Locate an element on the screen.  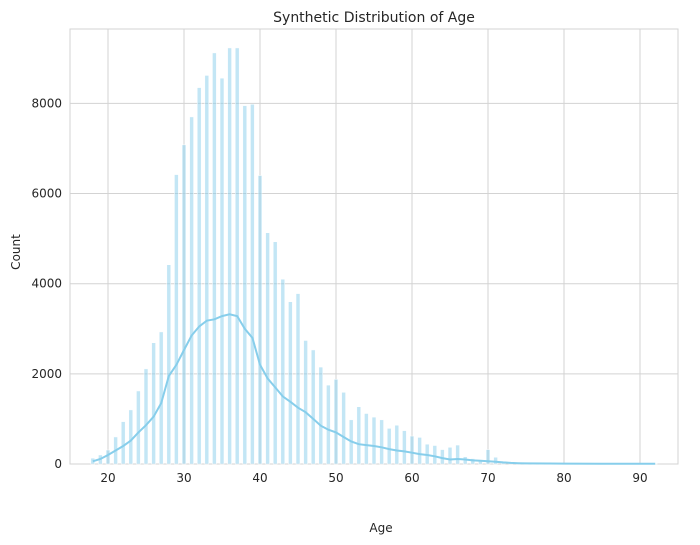
y-tick-label: 2000 is located at coordinates (46, 374).